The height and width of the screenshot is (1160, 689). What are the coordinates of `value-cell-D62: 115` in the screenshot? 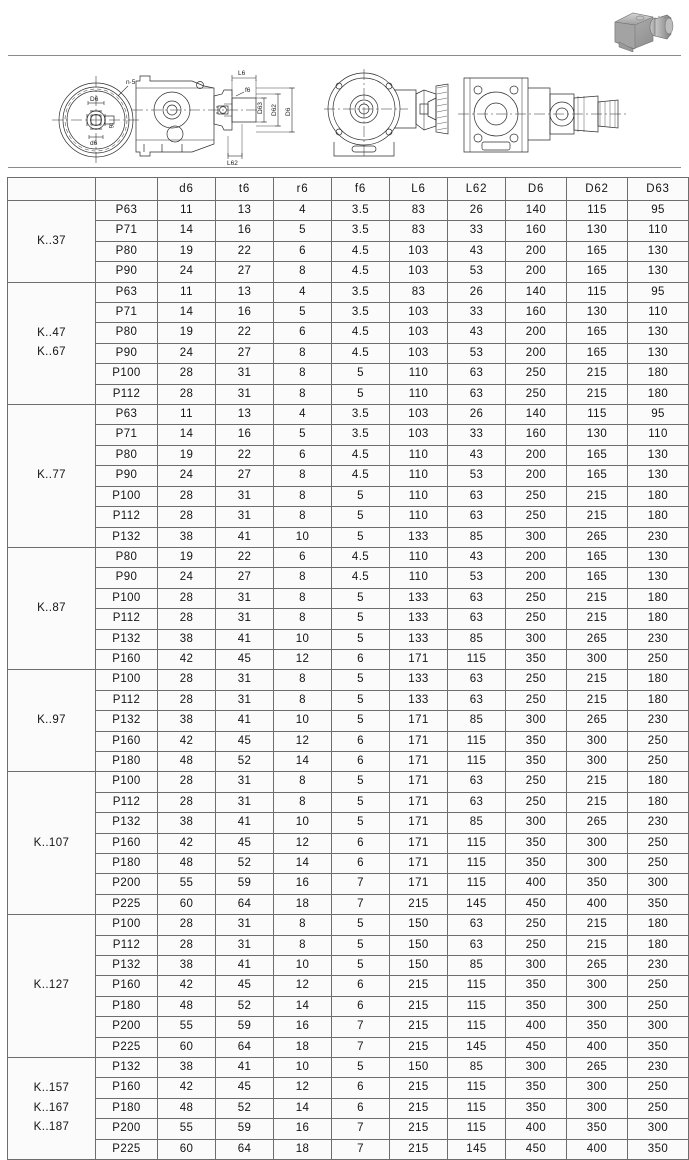 It's located at (597, 415).